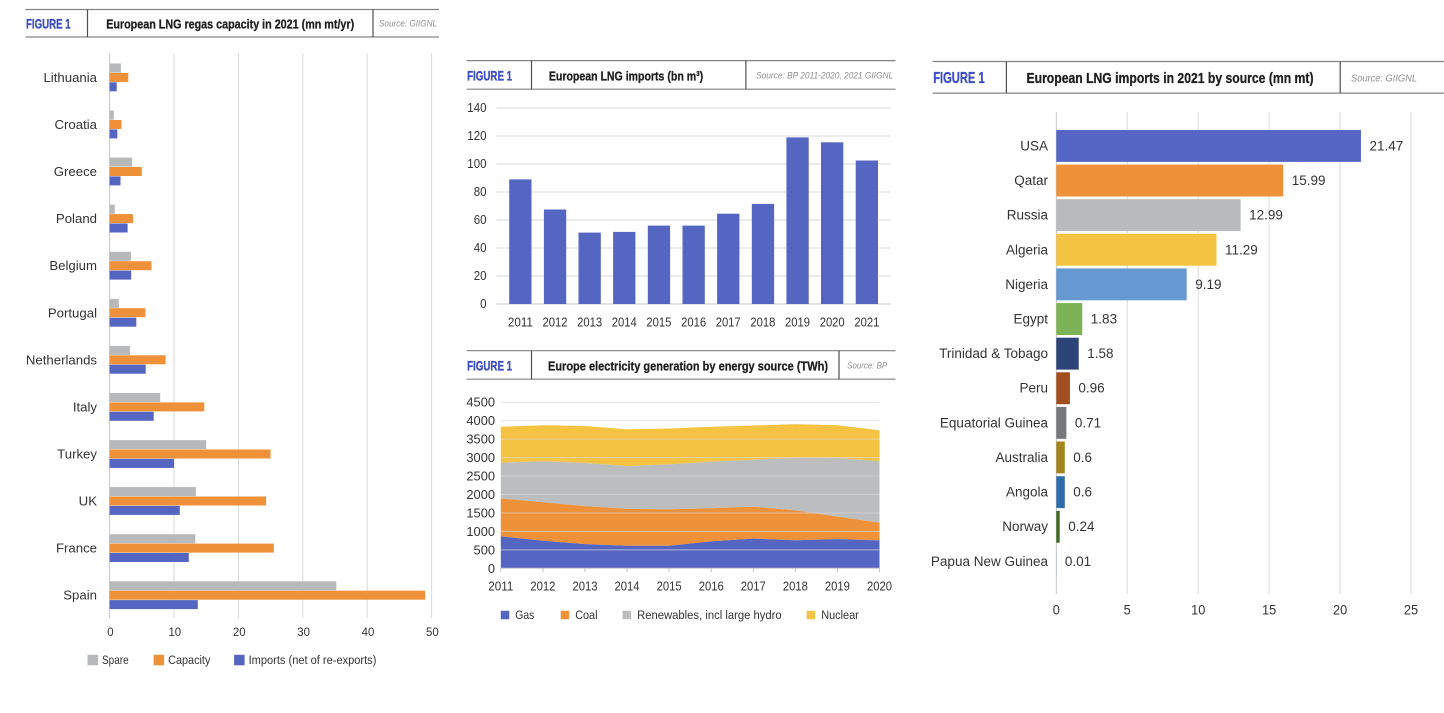 The width and height of the screenshot is (1444, 713). Describe the element at coordinates (480, 420) in the screenshot. I see `svg-text: 4000` at that location.